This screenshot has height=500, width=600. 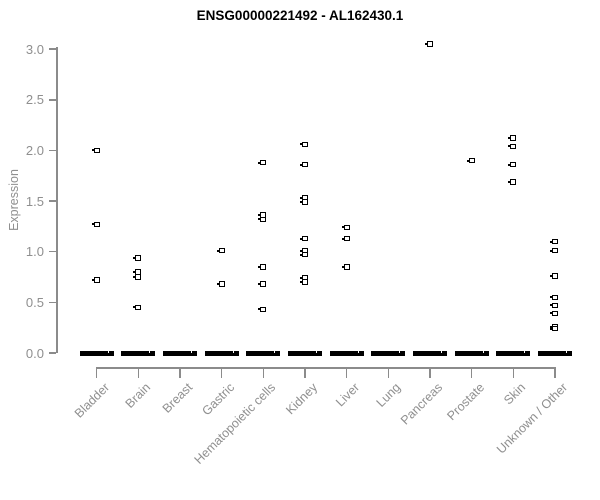 I want to click on chart-title: ENSG00000221492 - AL162430.1, so click(x=300, y=15).